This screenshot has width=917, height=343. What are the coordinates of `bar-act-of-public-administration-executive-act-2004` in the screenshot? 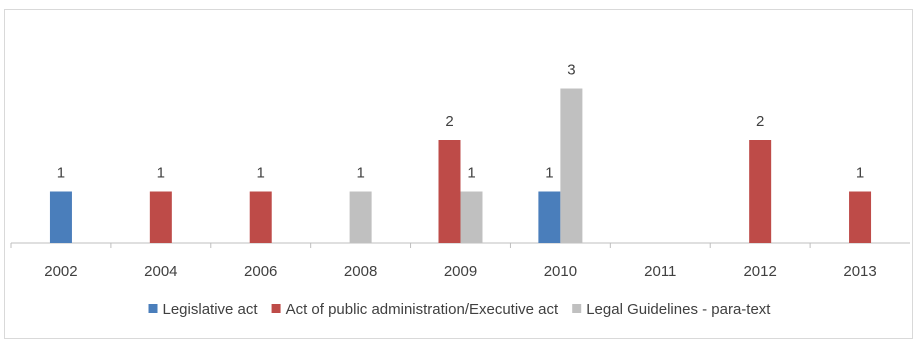 It's located at (160, 217).